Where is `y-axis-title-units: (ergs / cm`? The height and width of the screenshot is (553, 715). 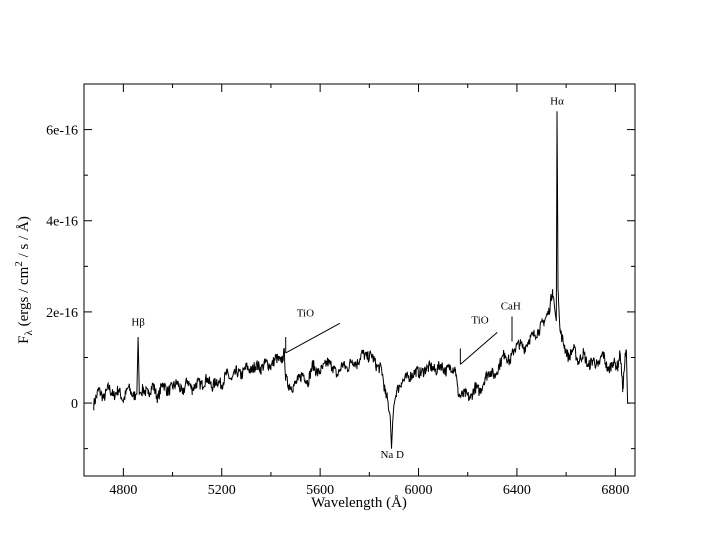
y-axis-title-units: (ergs / cm is located at coordinates (24, 298).